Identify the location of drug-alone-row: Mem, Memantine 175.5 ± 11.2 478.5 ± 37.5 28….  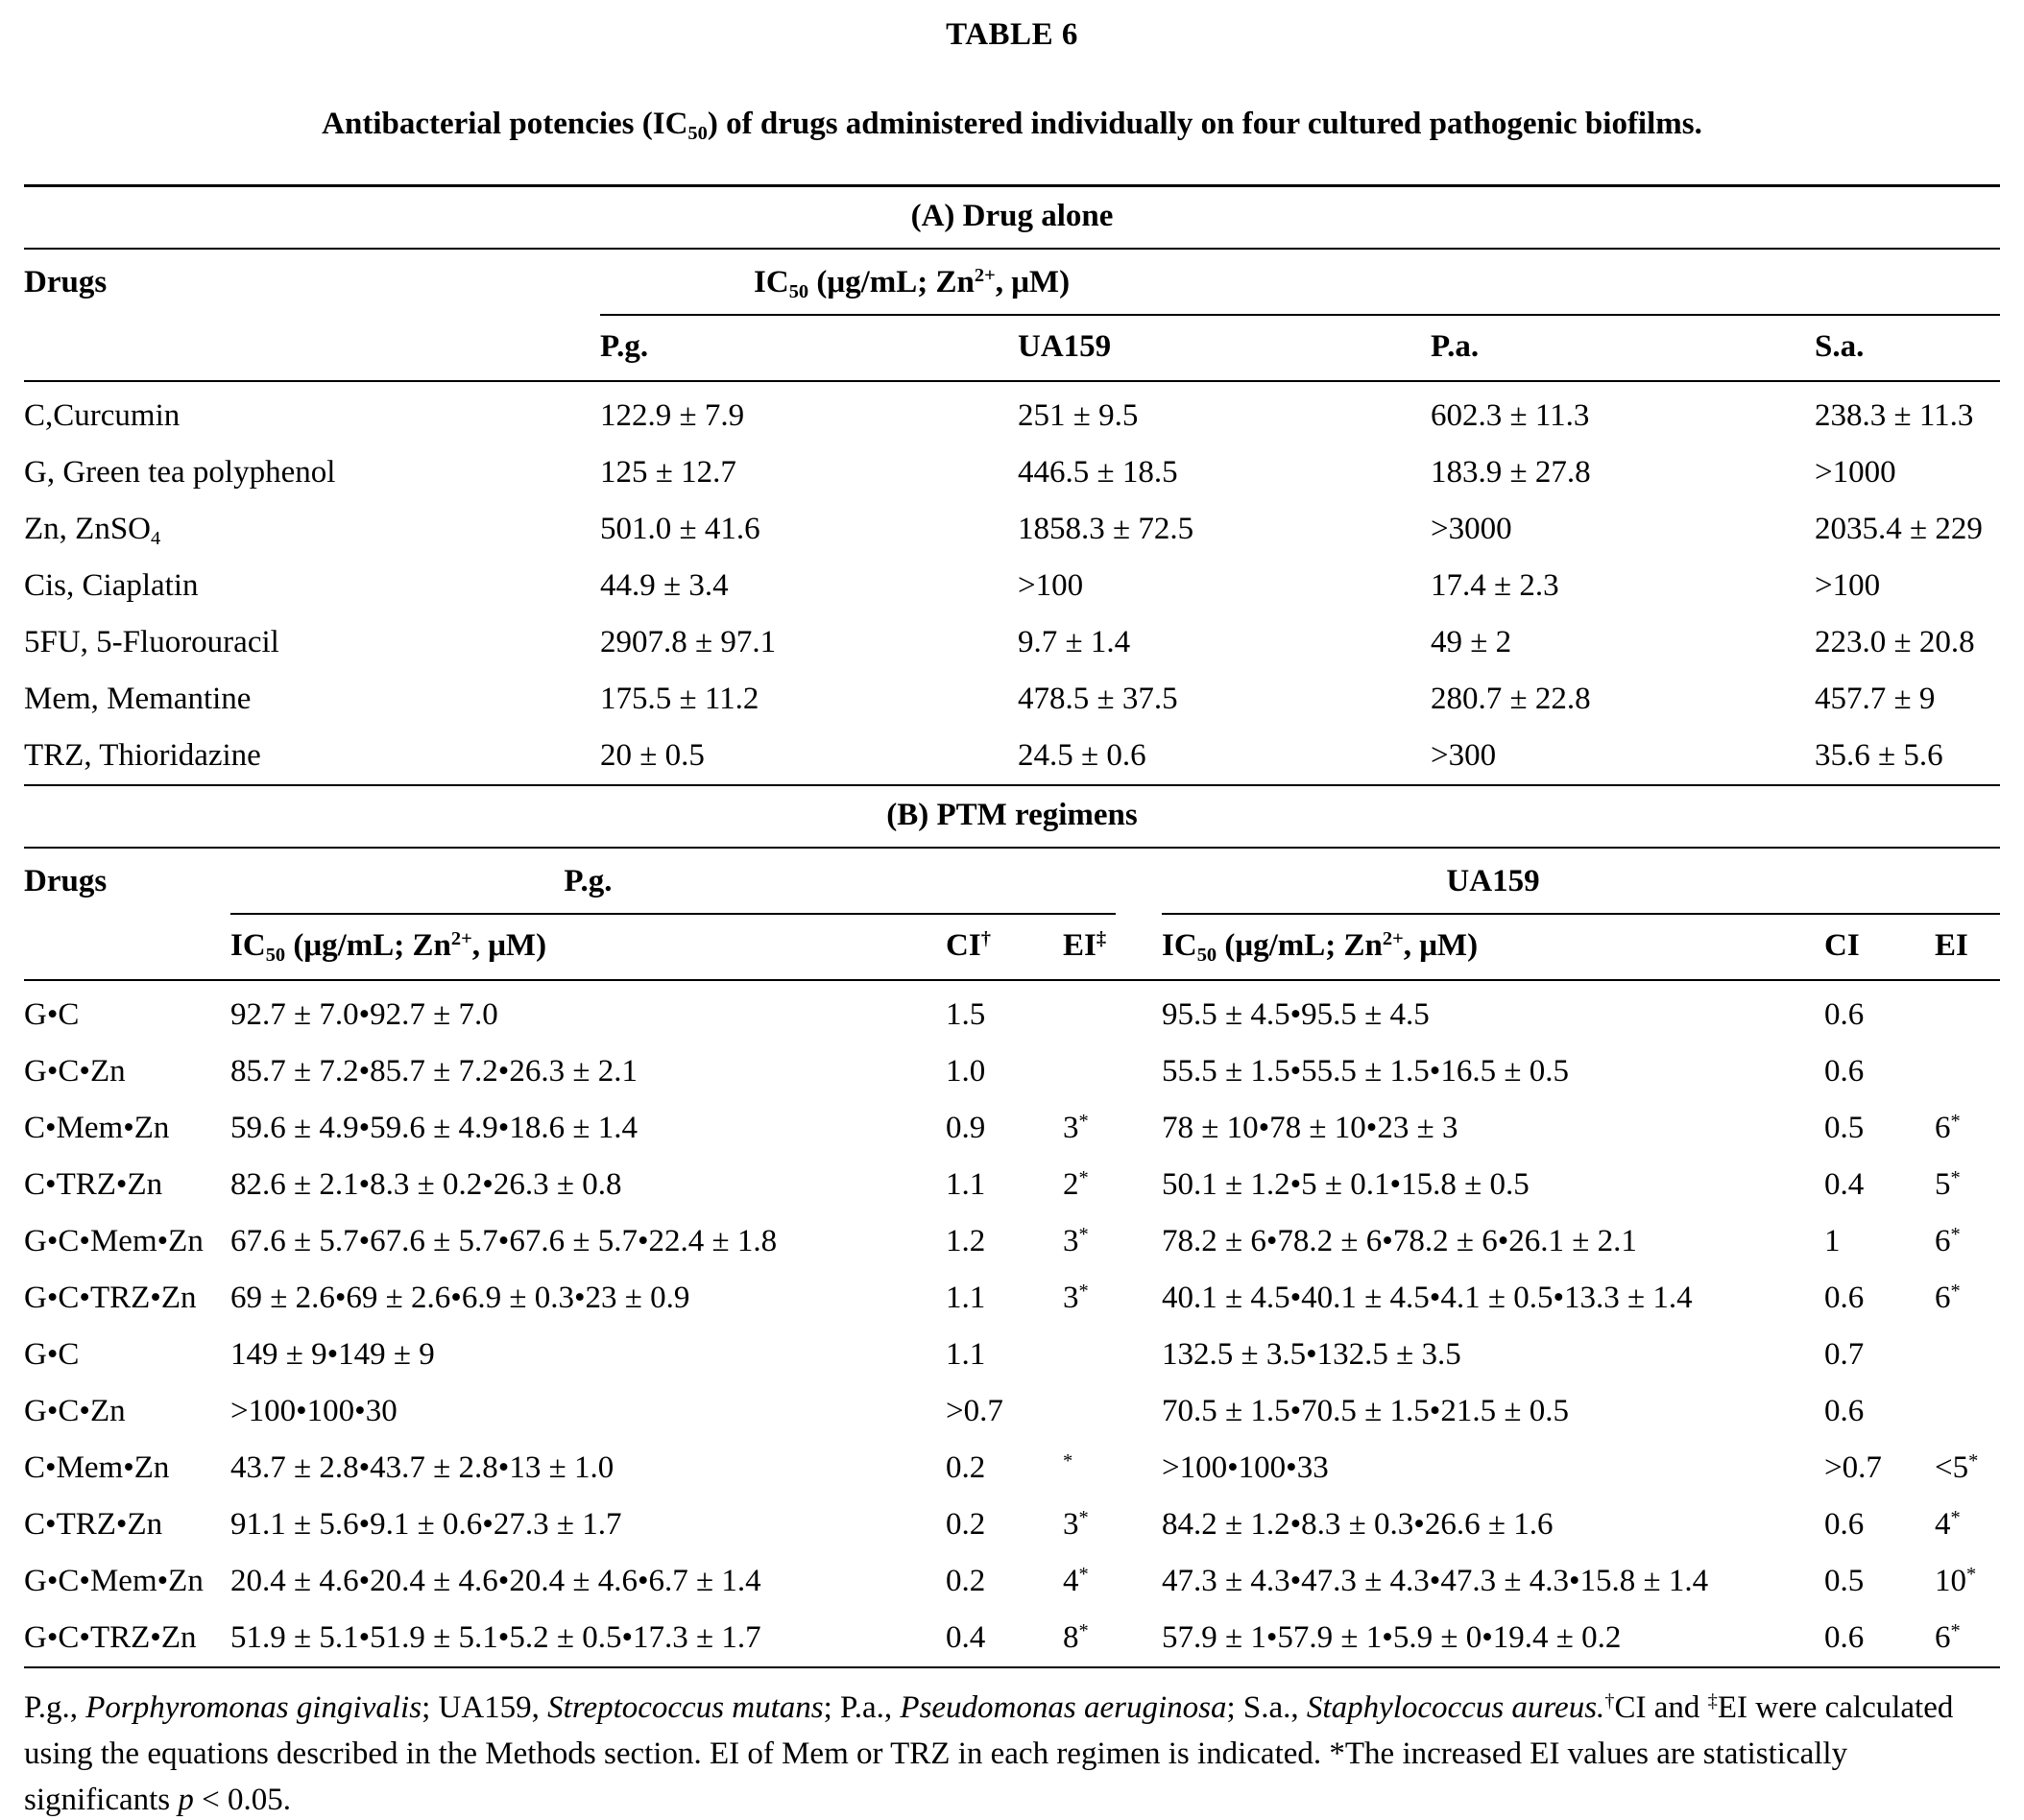
(1012, 699).